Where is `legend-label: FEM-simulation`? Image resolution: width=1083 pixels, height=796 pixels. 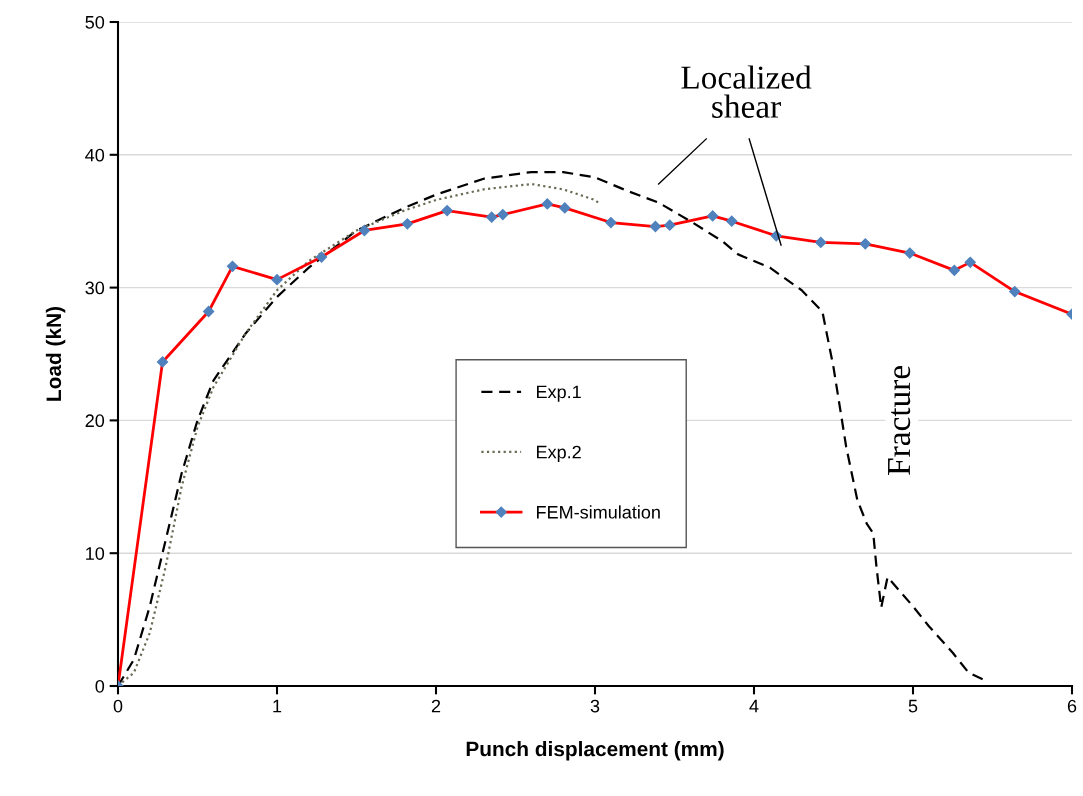 legend-label: FEM-simulation is located at coordinates (598, 512).